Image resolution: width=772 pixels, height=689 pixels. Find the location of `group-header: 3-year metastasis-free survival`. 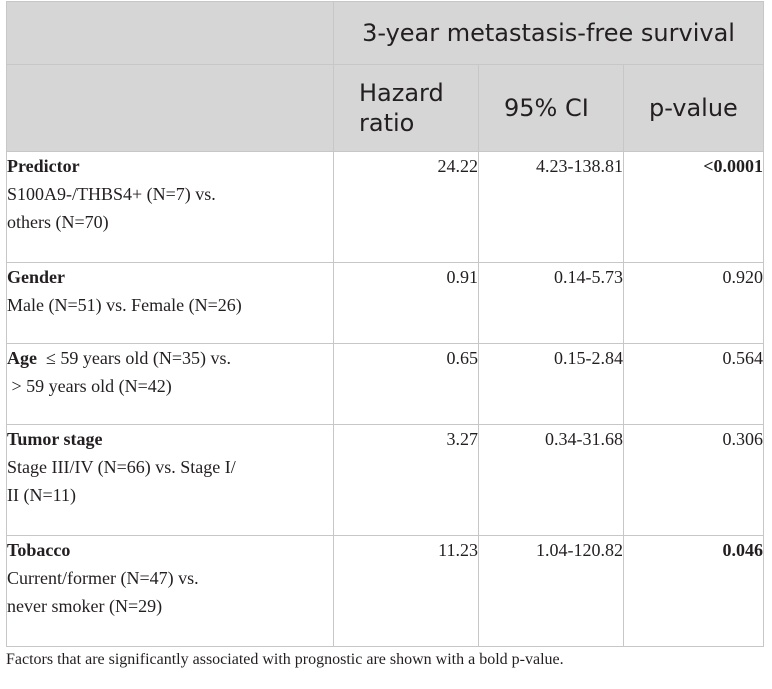

group-header: 3-year metastasis-free survival is located at coordinates (548, 33).